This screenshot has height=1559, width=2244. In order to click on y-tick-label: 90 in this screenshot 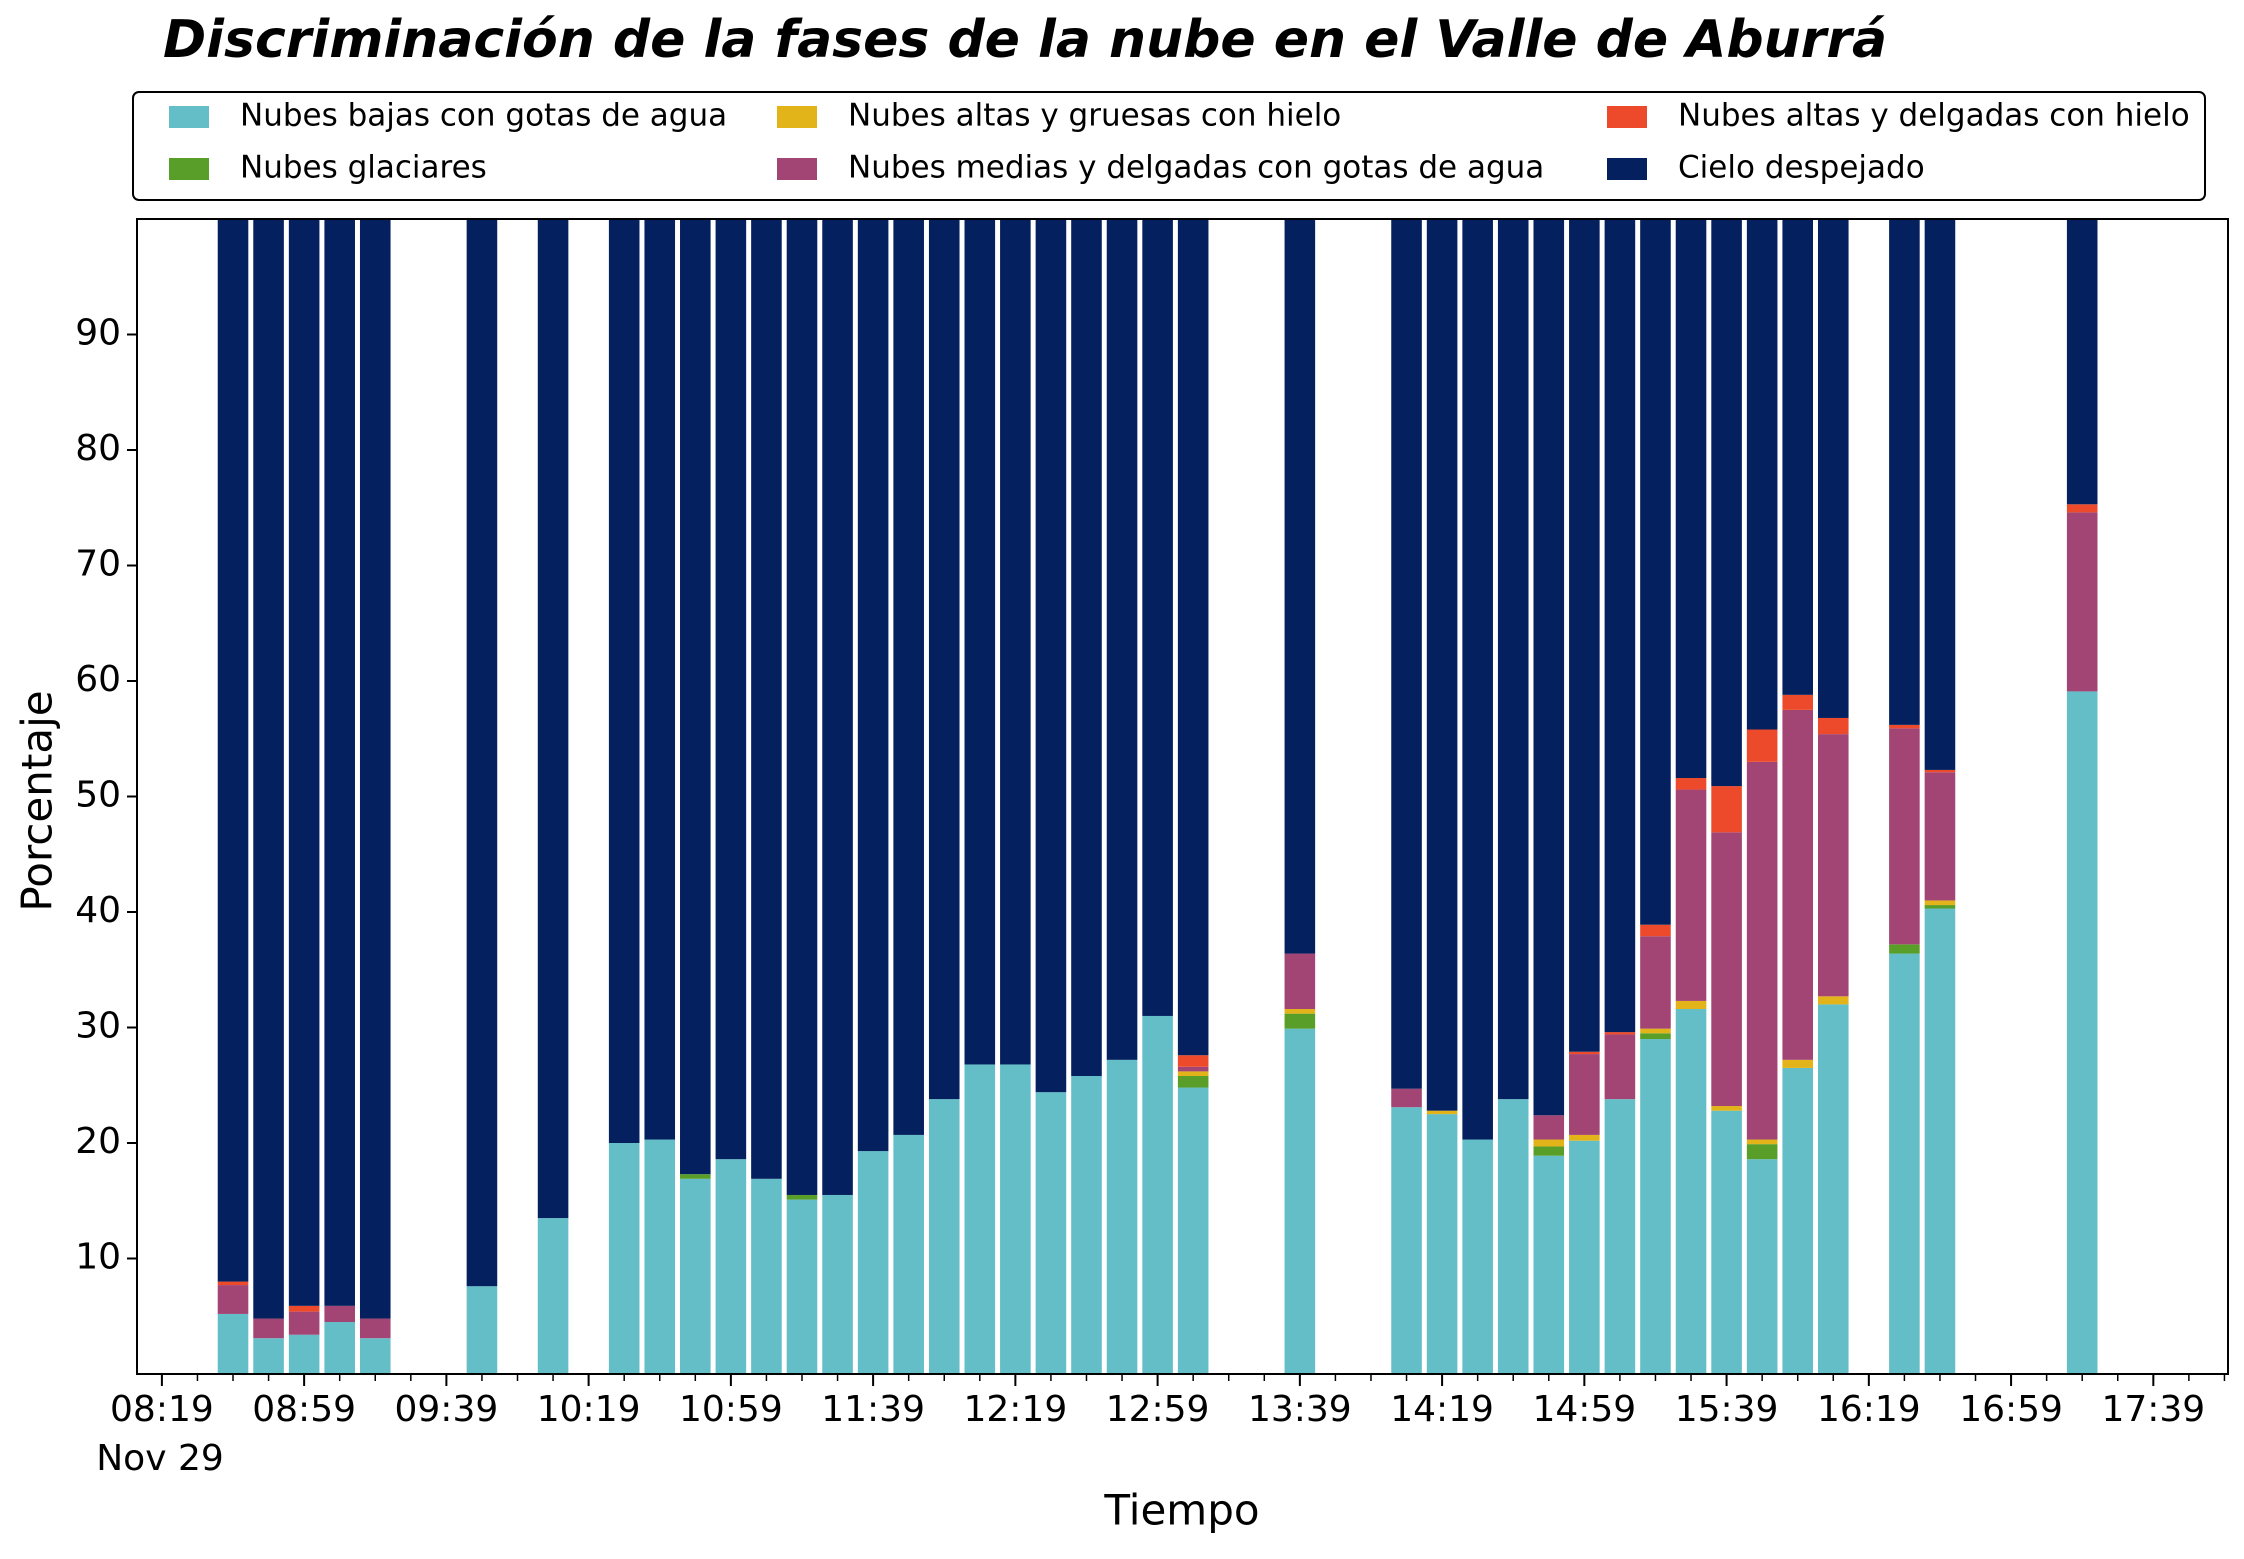, I will do `click(98, 333)`.